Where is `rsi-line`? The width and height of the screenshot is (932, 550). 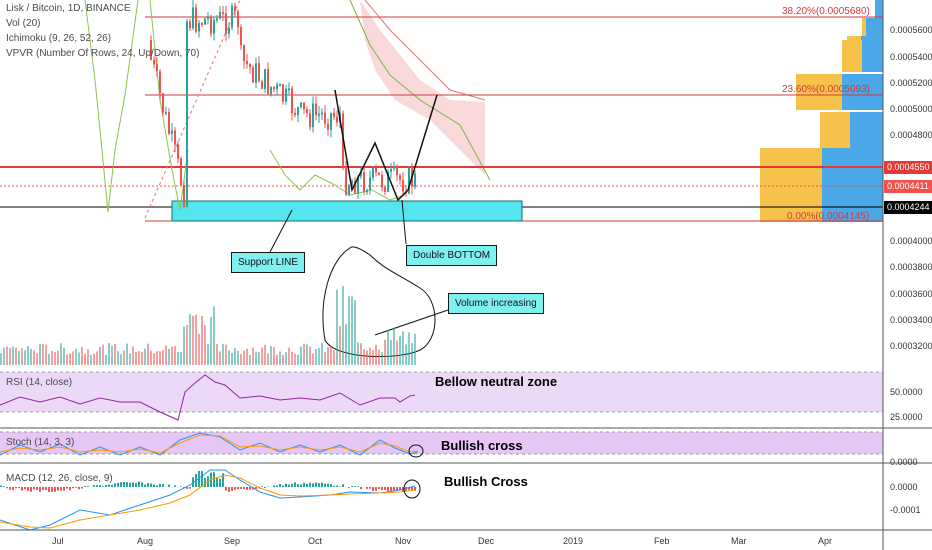 rsi-line is located at coordinates (208, 397).